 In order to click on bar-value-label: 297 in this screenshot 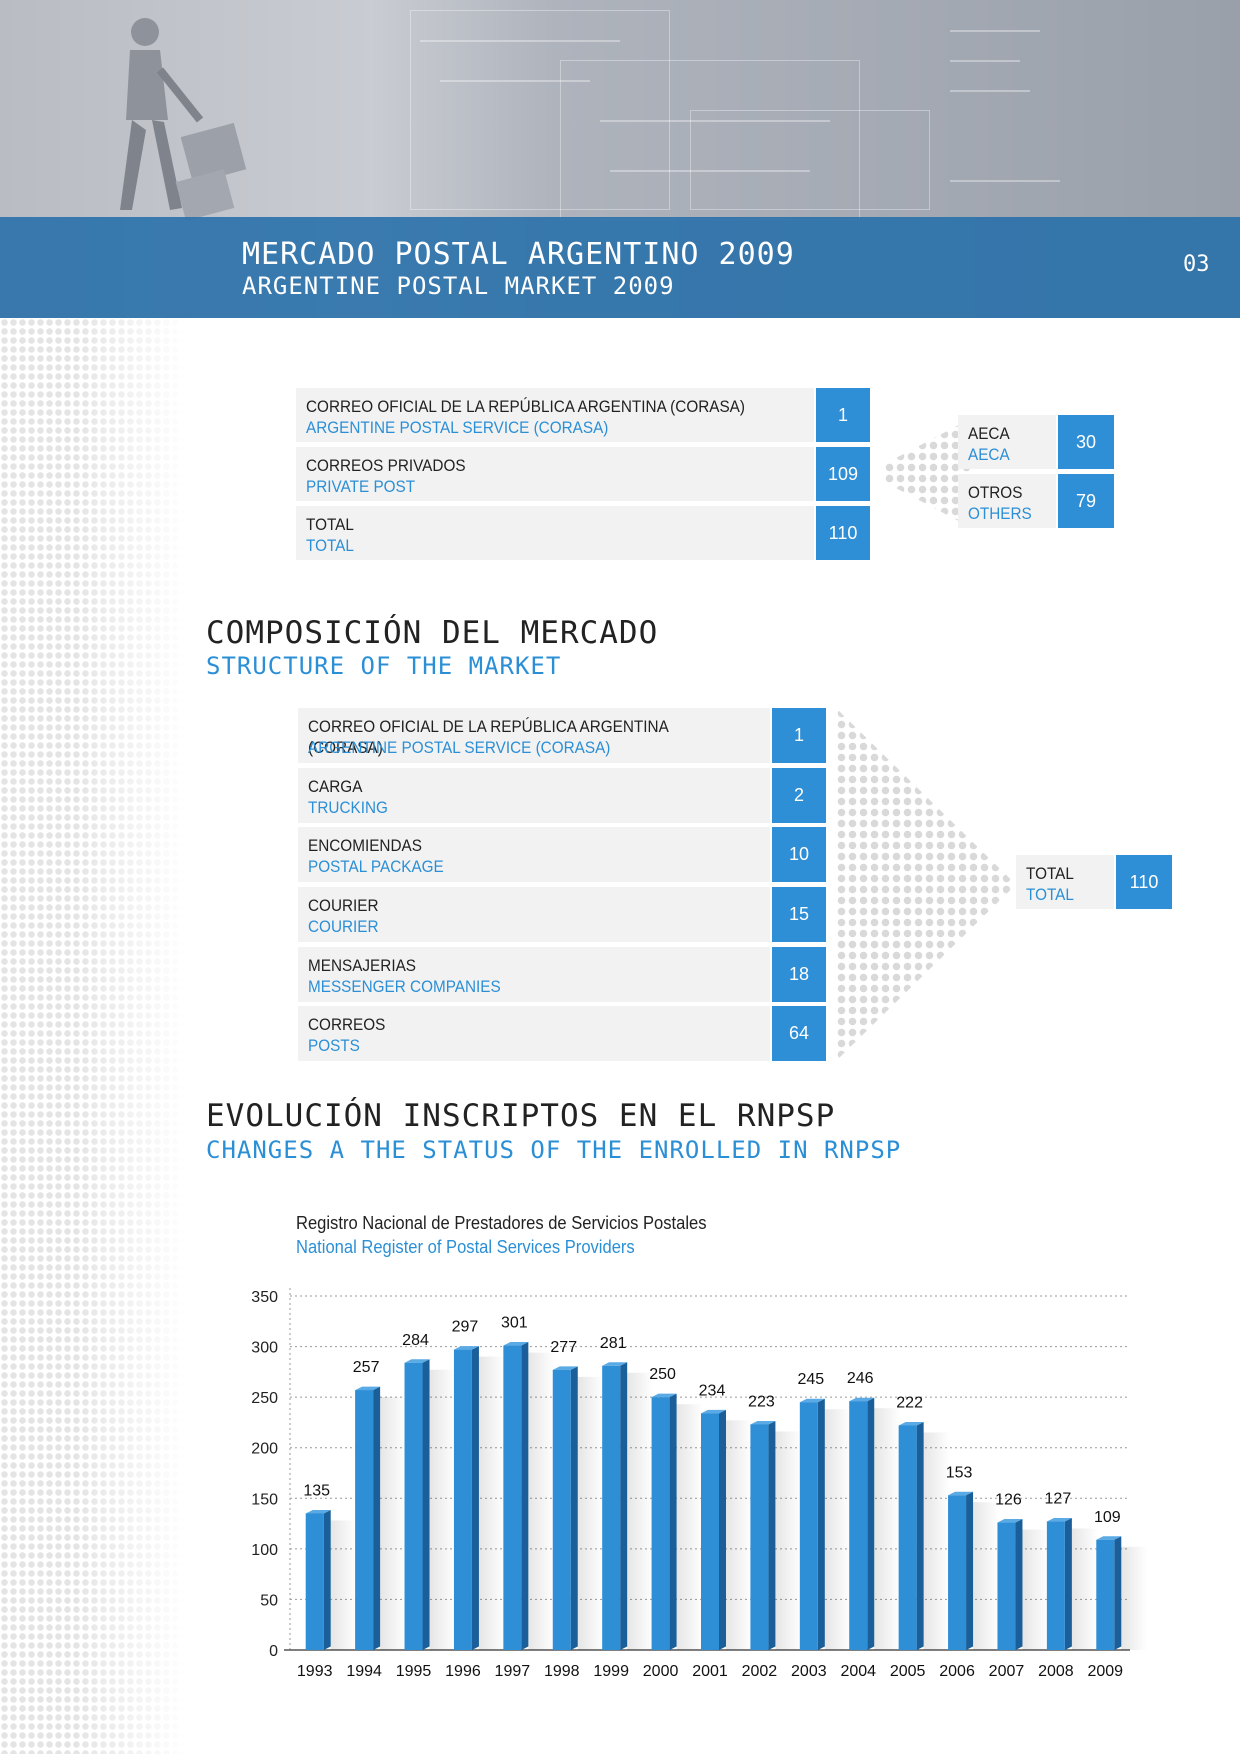, I will do `click(465, 1327)`.